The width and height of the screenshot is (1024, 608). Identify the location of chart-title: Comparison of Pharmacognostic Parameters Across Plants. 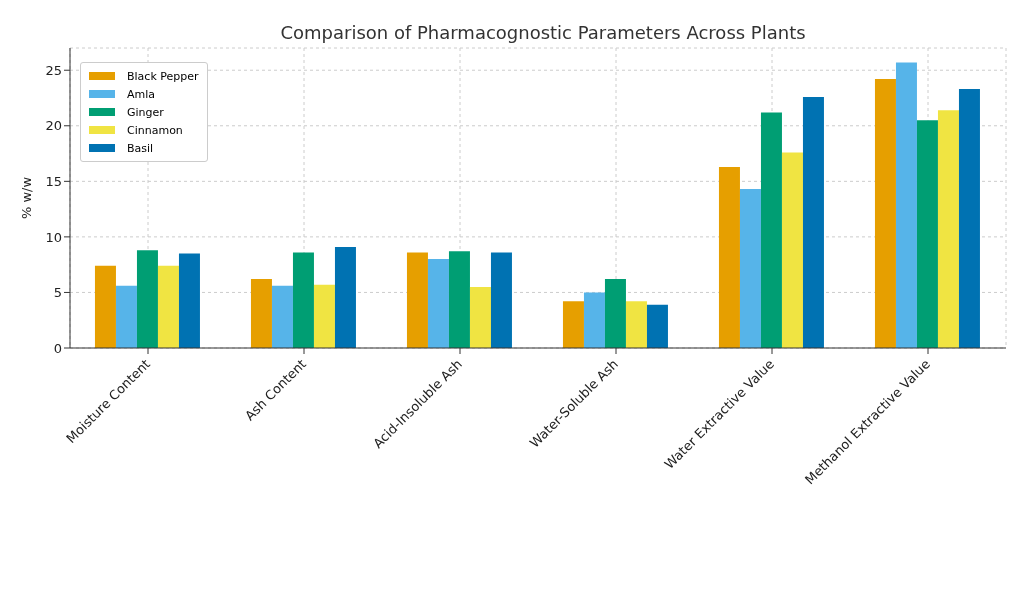
(543, 32).